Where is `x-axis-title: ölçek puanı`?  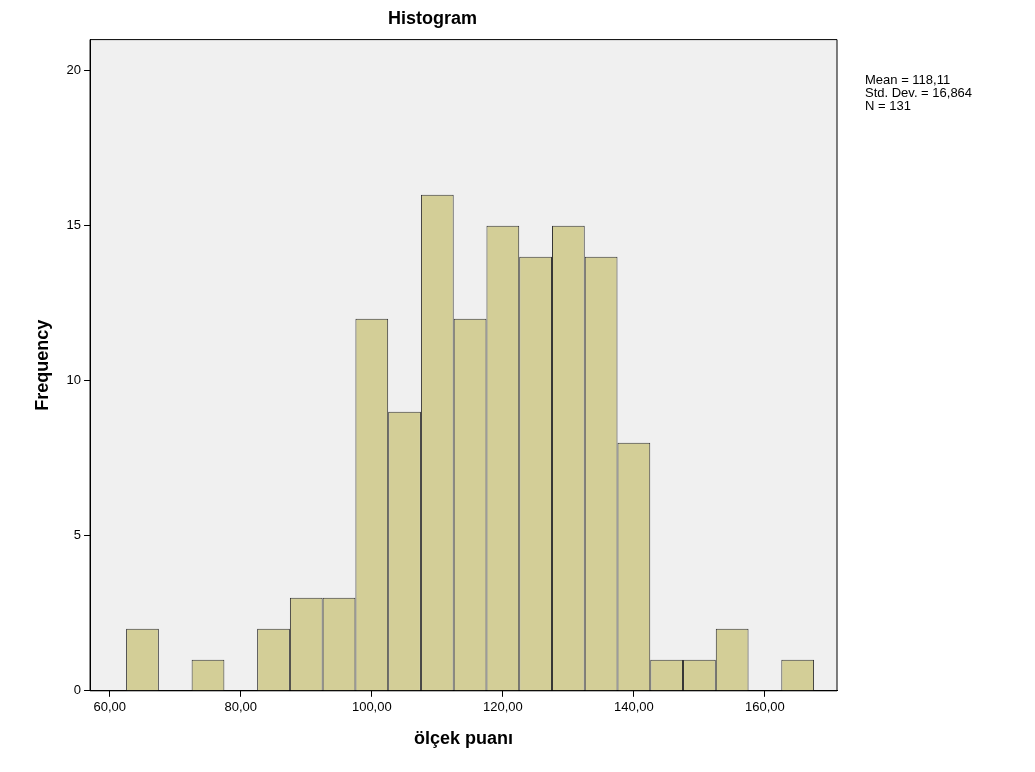
x-axis-title: ölçek puanı is located at coordinates (464, 738).